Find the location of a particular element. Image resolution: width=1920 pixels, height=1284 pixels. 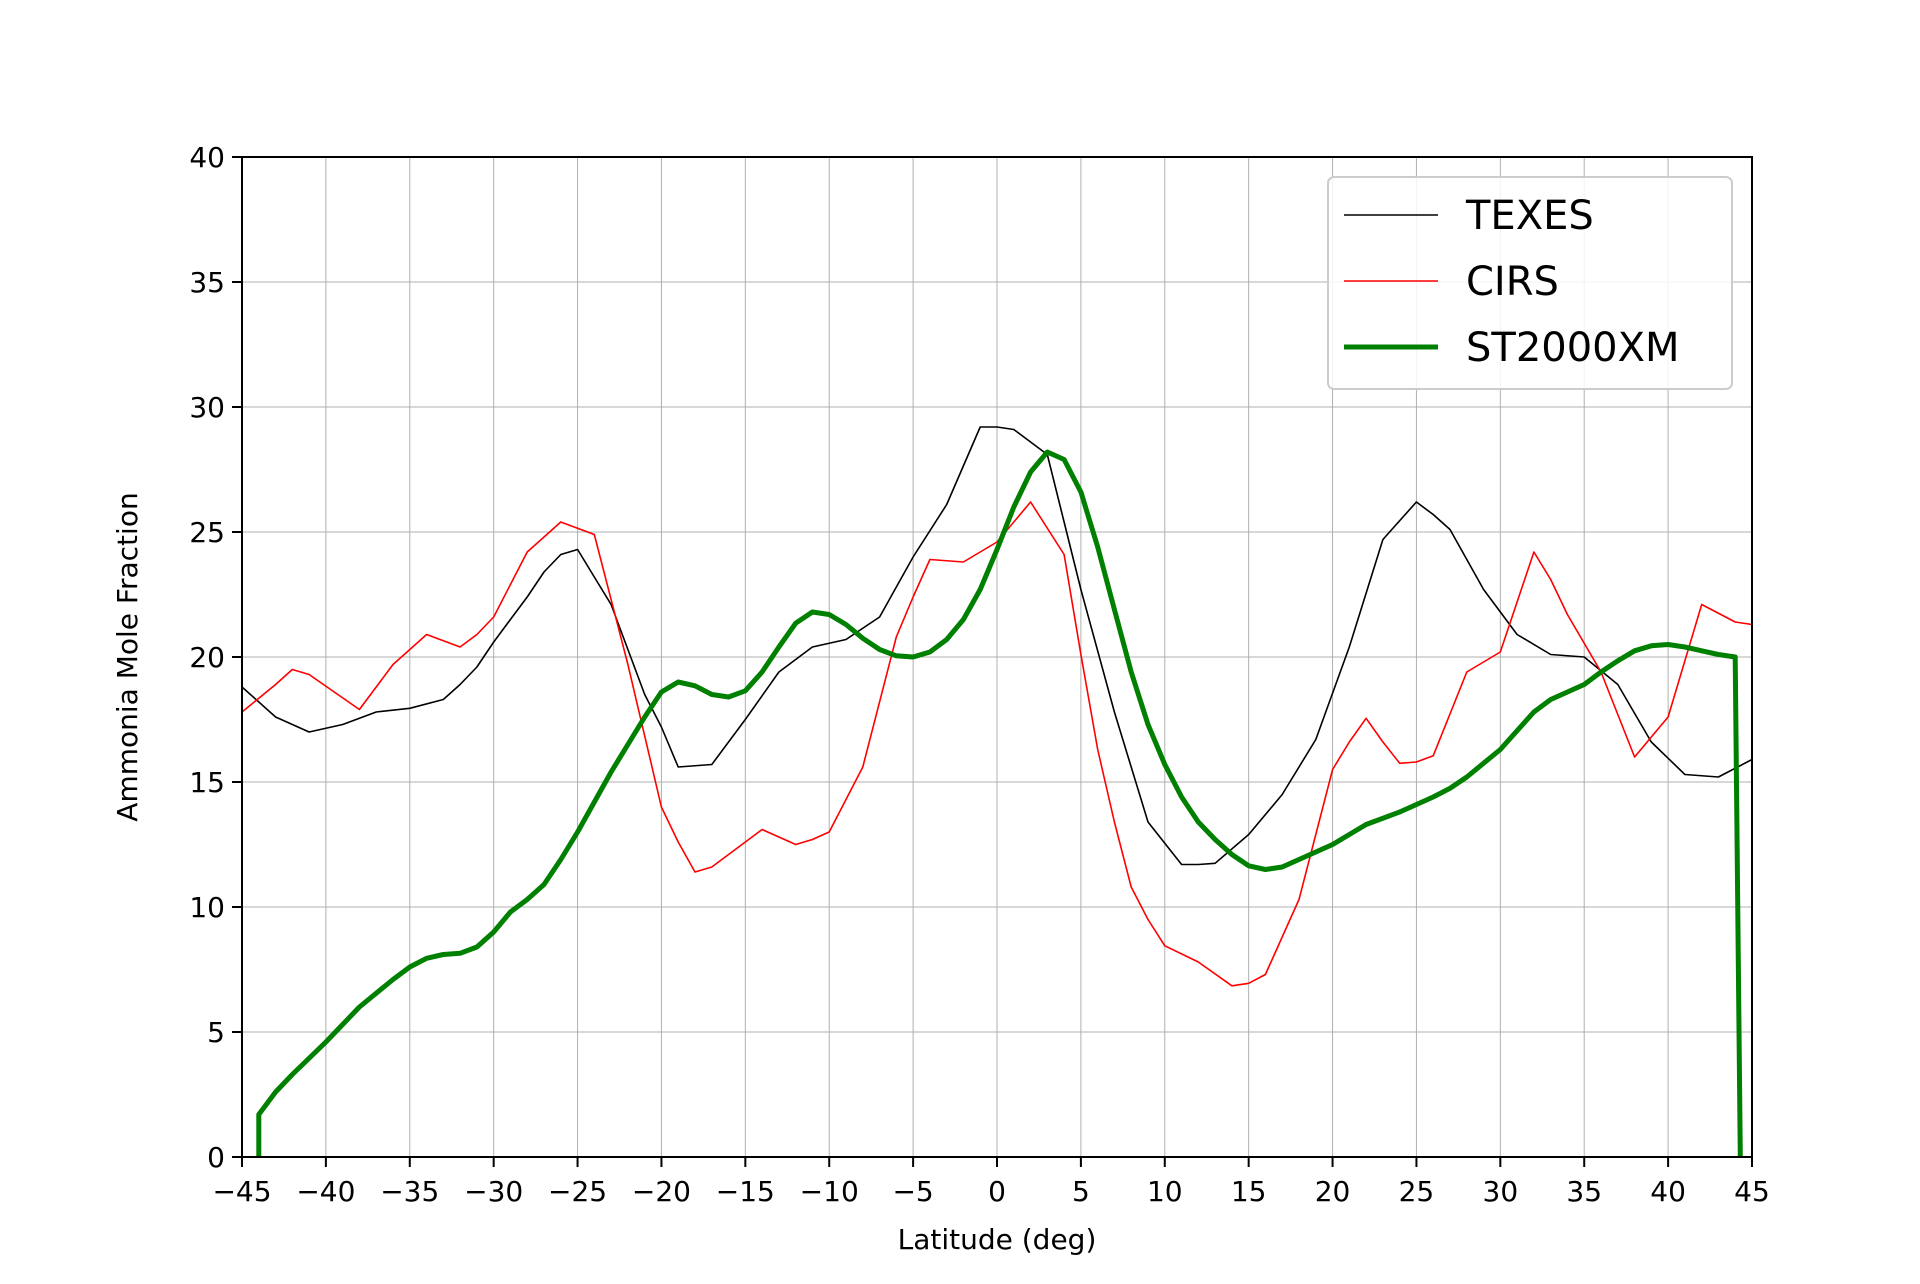

x-tick-label: 25 is located at coordinates (1417, 1191).